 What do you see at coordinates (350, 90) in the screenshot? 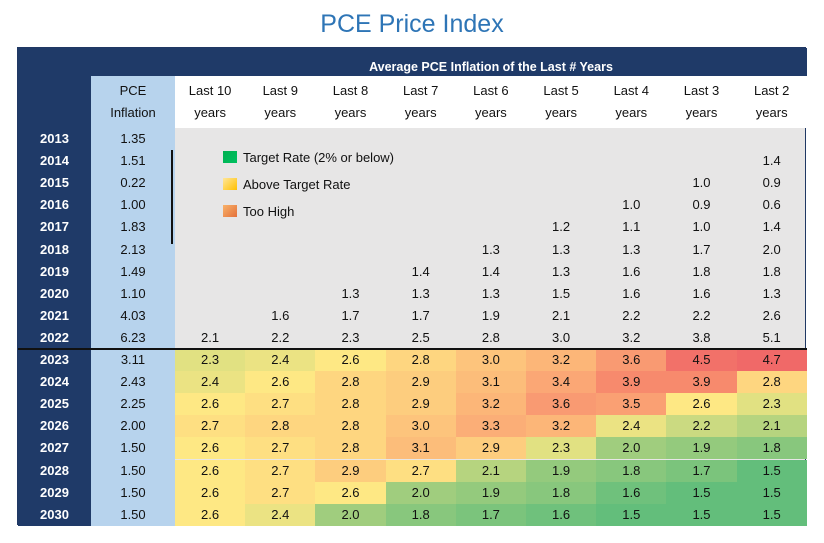
I see `column-header-line1: Last 8` at bounding box center [350, 90].